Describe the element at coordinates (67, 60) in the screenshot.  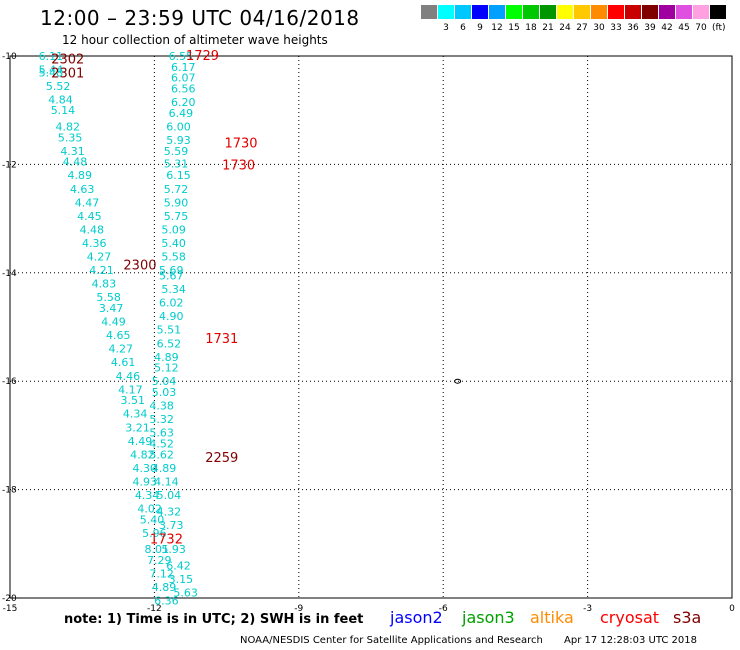
I see `time-label: 2302` at that location.